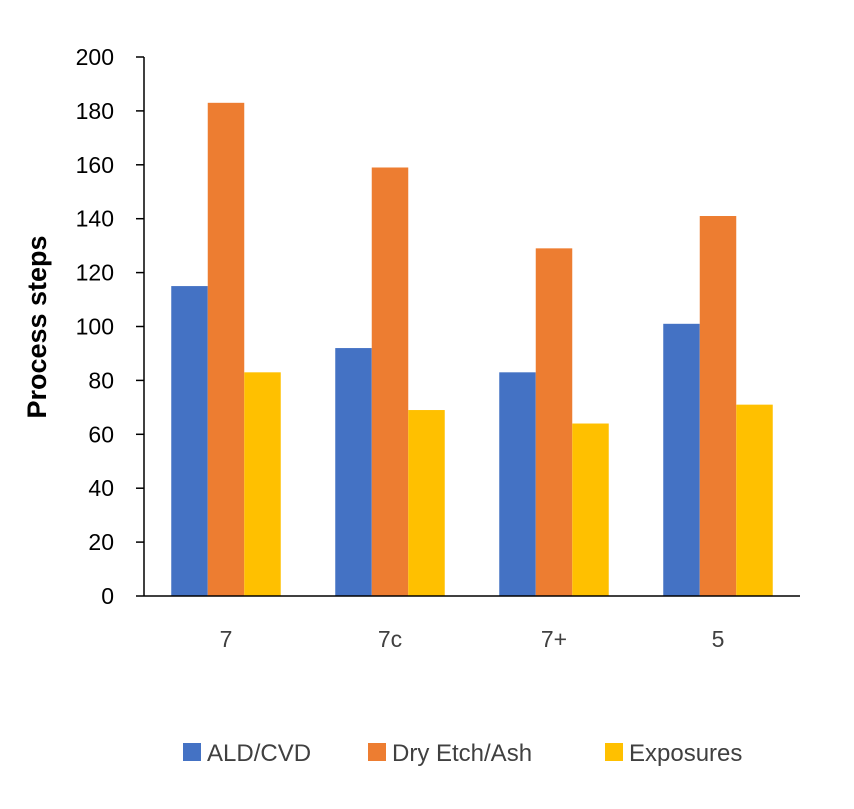 The image size is (854, 809). What do you see at coordinates (95, 327) in the screenshot?
I see `y-tick-label: 100` at bounding box center [95, 327].